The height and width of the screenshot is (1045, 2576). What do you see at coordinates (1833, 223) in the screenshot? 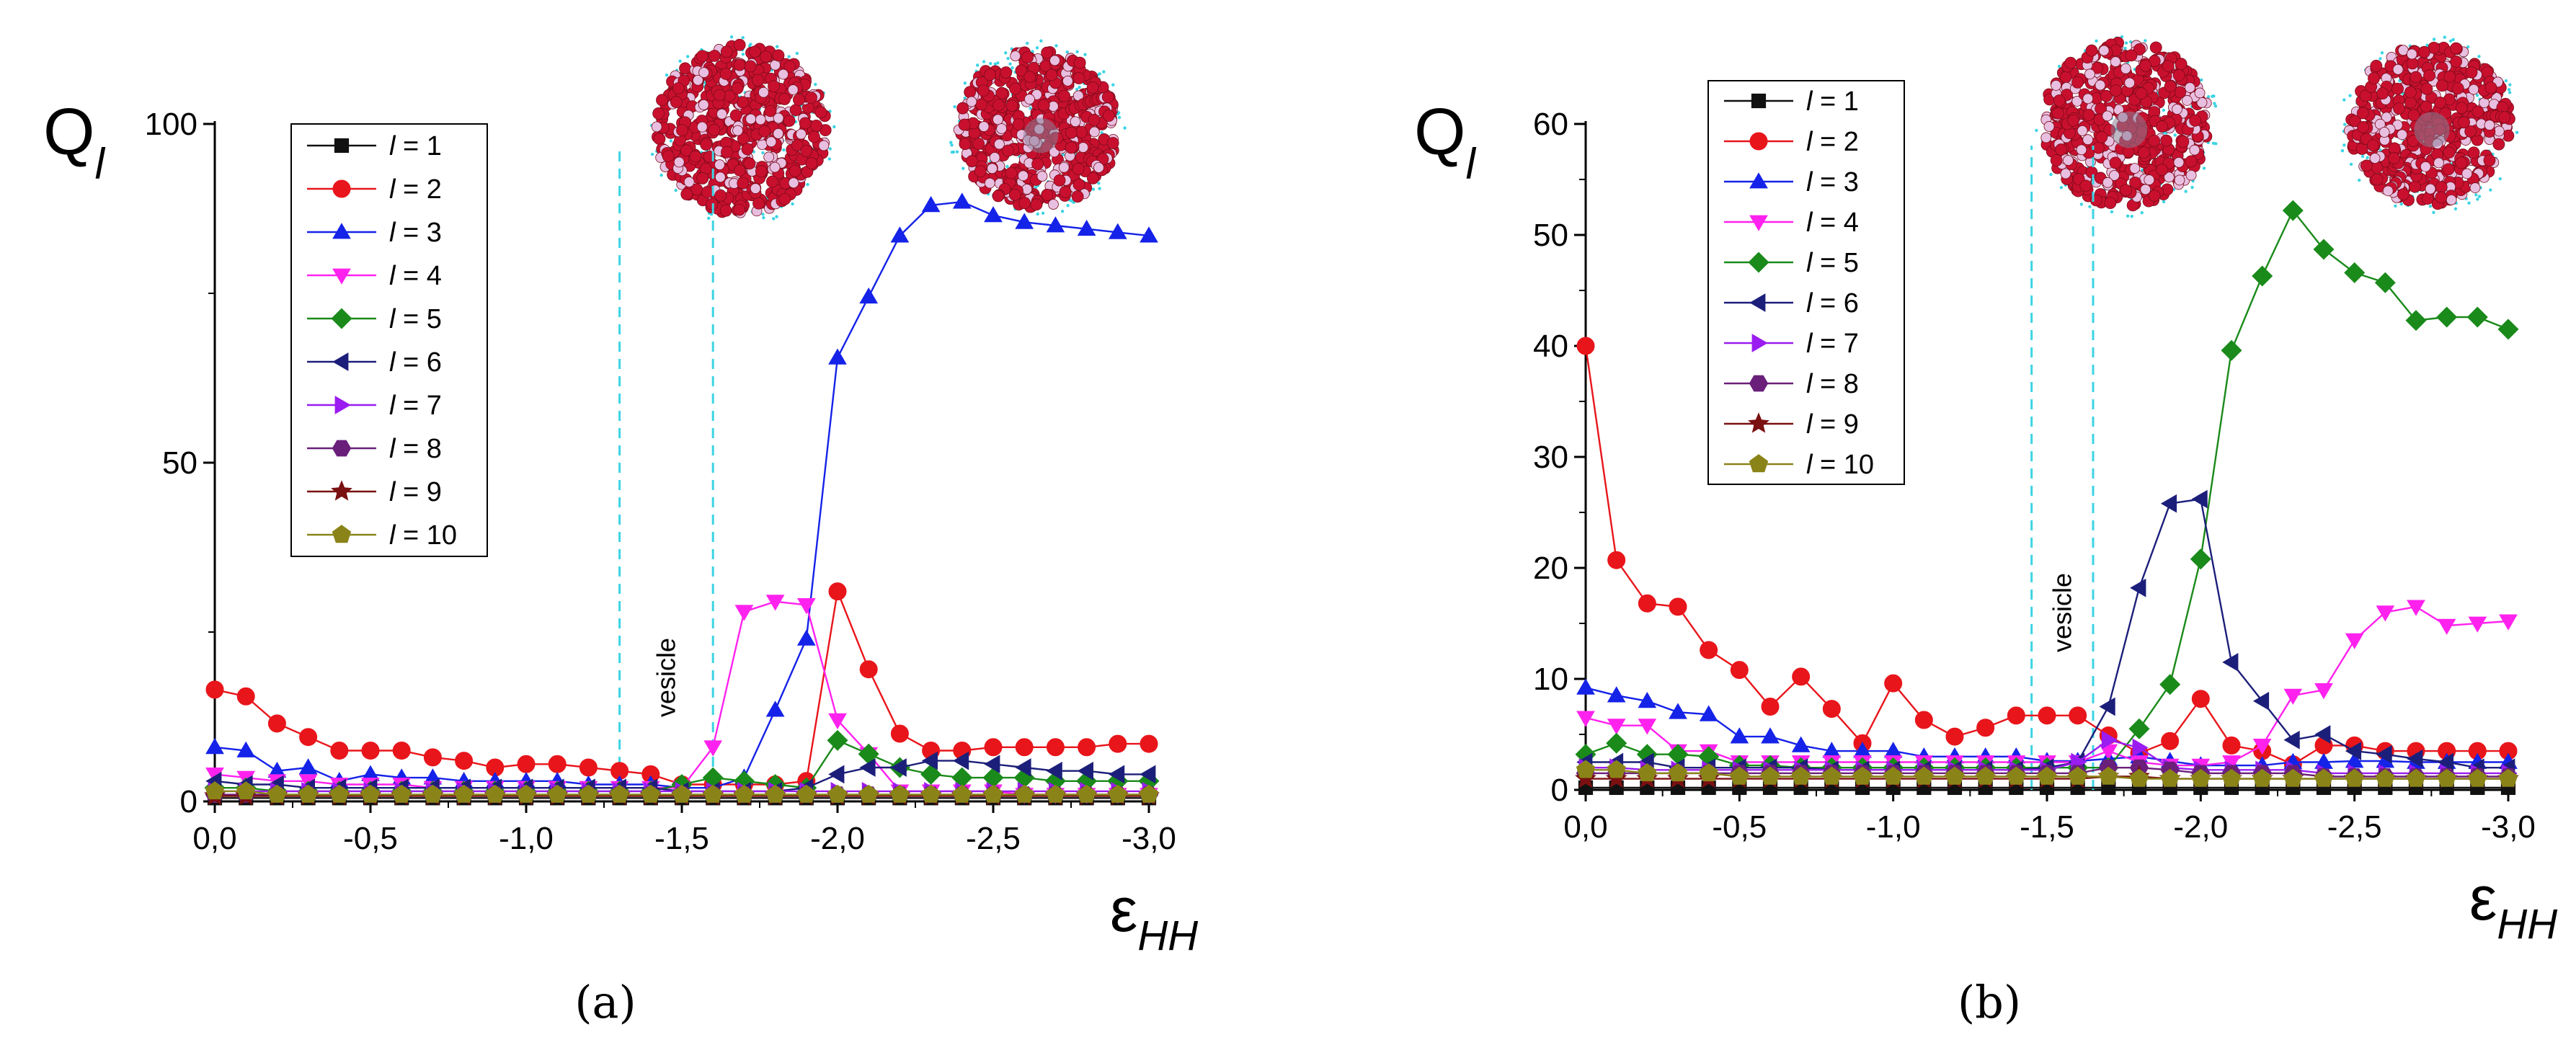
I see `legend-label: l = 4` at bounding box center [1833, 223].